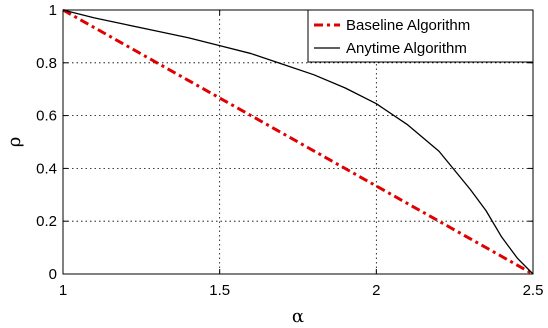 This screenshot has height=328, width=548. Describe the element at coordinates (46, 221) in the screenshot. I see `y-tick-label: 0.2` at that location.